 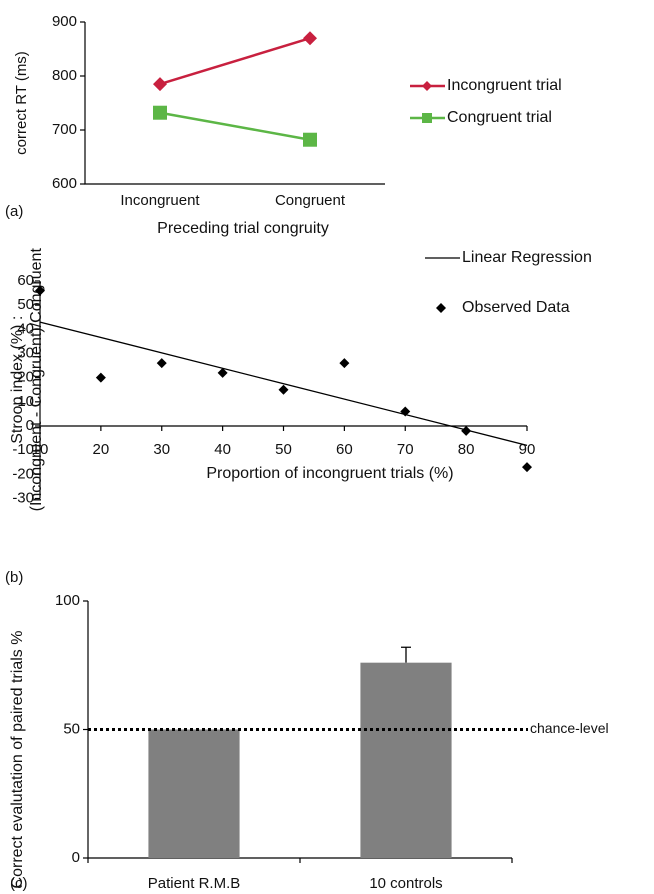 What do you see at coordinates (23, 497) in the screenshot?
I see `y-tick-label: -30` at bounding box center [23, 497].